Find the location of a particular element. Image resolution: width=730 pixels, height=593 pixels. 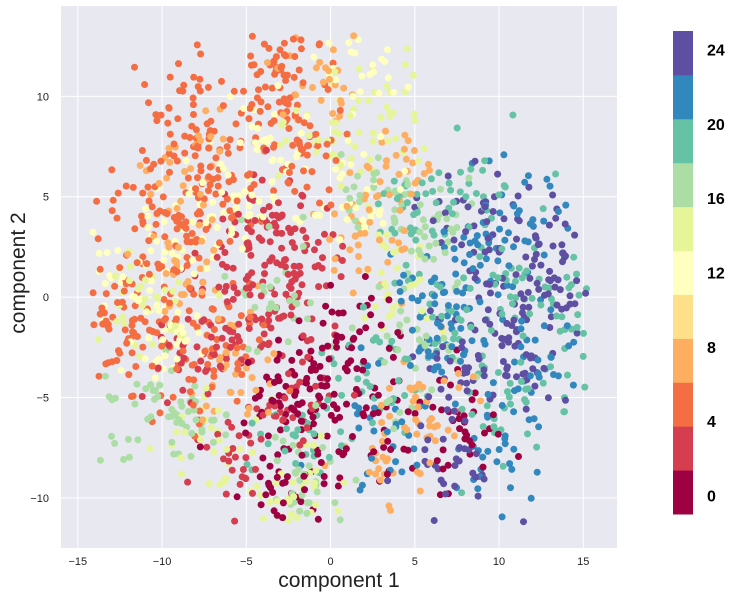

y-axis-title: component 2 is located at coordinates (18, 272).